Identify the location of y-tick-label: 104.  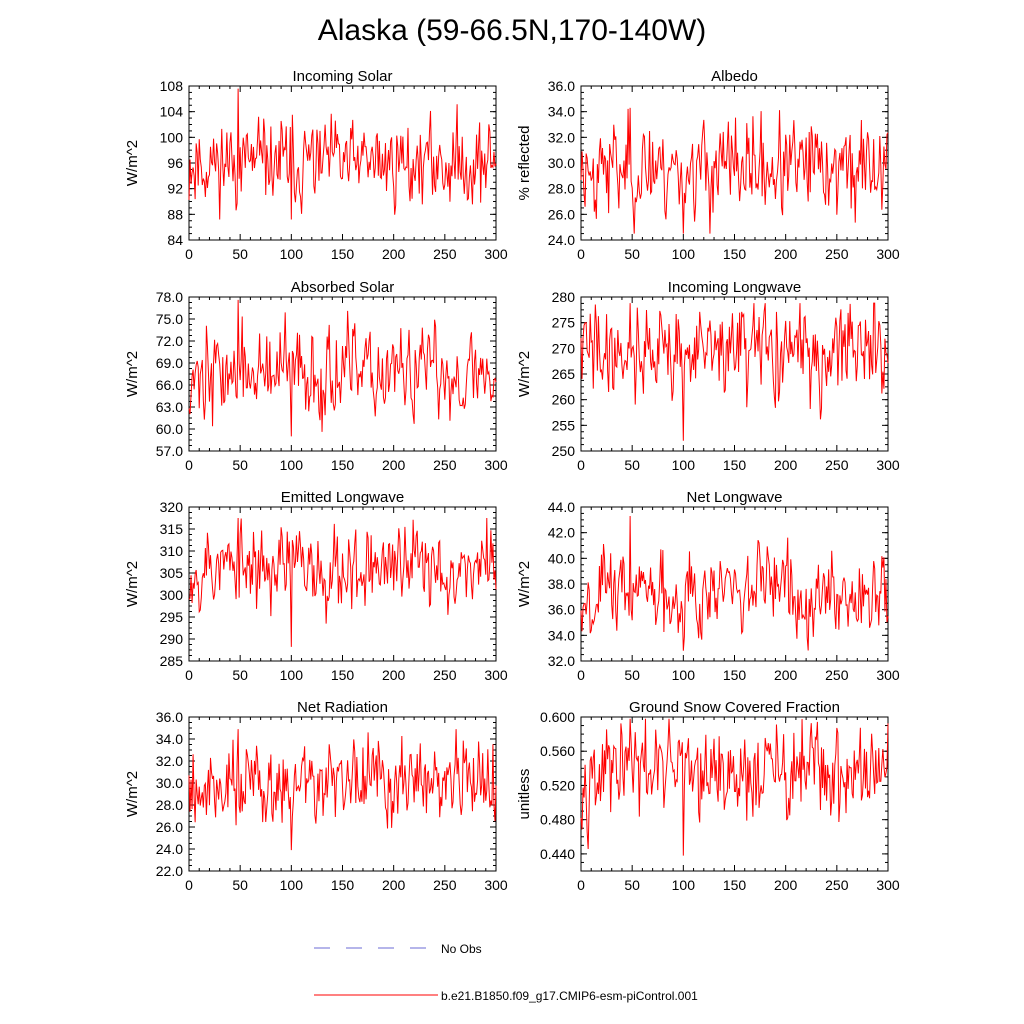
(172, 112).